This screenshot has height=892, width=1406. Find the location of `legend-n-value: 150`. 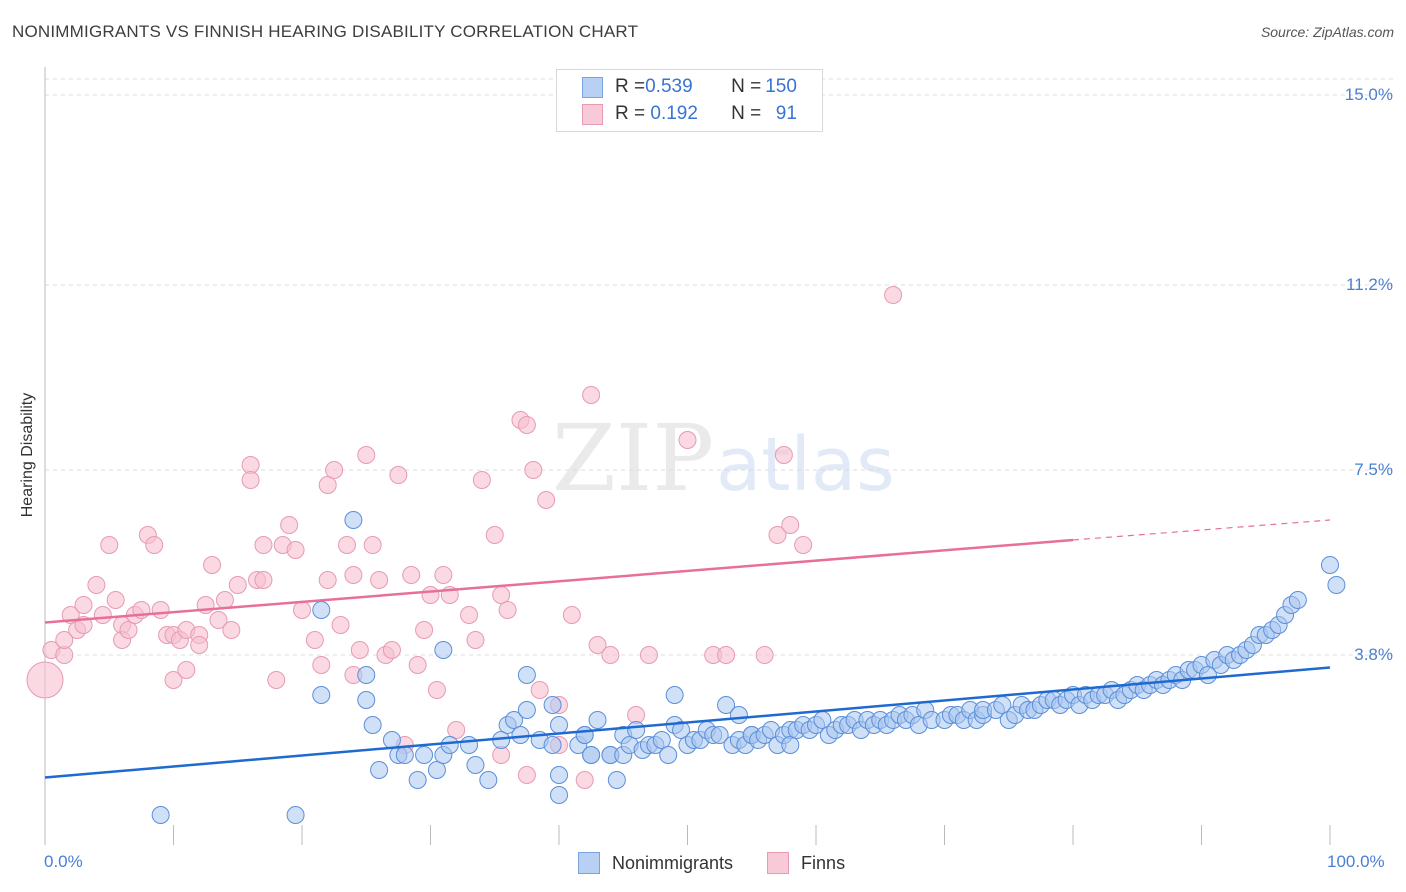

legend-n-value: 150 is located at coordinates (781, 86).